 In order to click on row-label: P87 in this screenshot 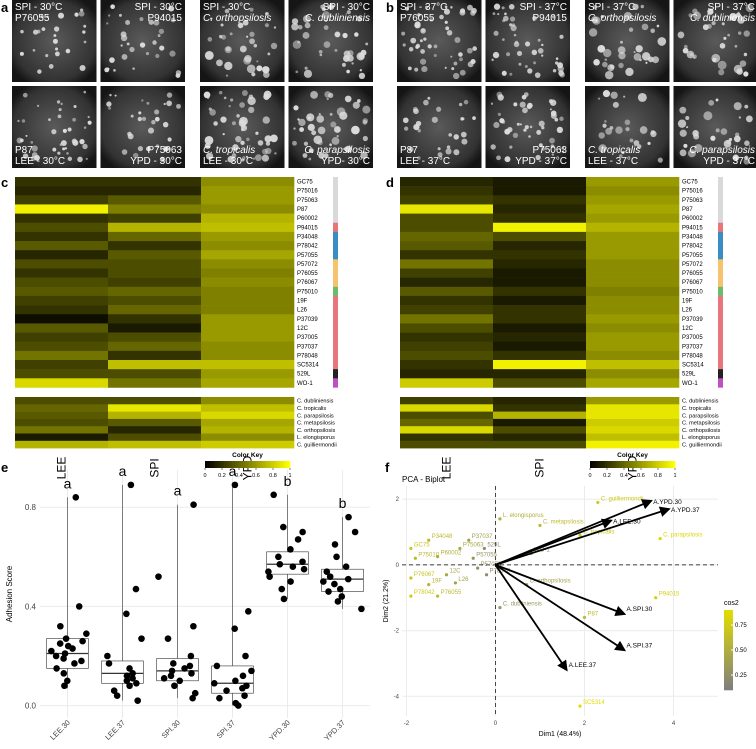, I will do `click(687, 210)`.